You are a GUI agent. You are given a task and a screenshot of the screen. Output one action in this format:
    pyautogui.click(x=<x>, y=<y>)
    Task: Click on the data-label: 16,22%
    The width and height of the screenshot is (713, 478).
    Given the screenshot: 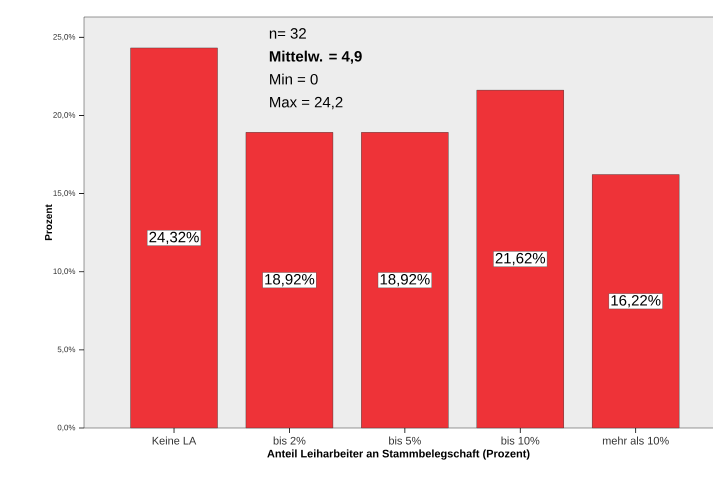 What is the action you would take?
    pyautogui.click(x=635, y=301)
    